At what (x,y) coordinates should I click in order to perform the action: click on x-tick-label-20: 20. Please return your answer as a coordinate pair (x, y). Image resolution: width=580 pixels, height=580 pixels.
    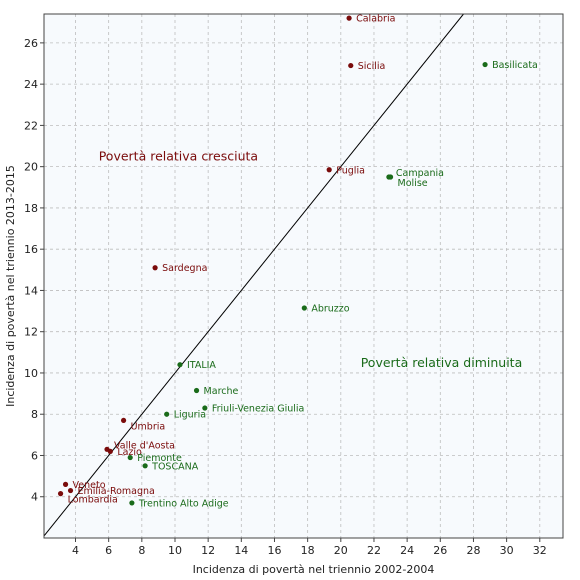
    Looking at the image, I should click on (341, 550).